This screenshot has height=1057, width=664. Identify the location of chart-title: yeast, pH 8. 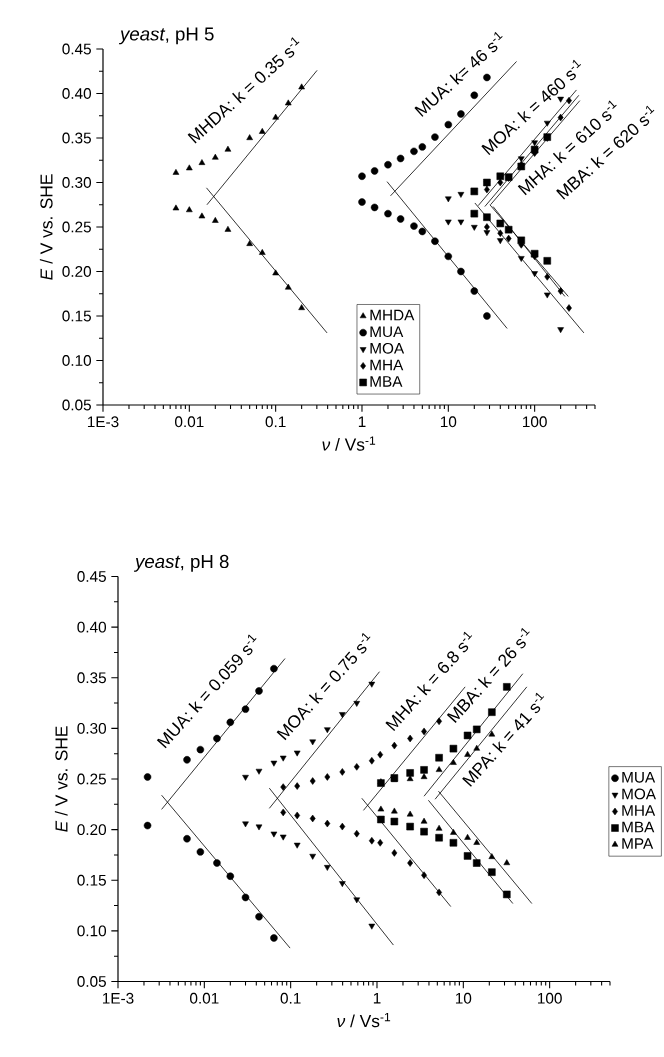
(181, 563).